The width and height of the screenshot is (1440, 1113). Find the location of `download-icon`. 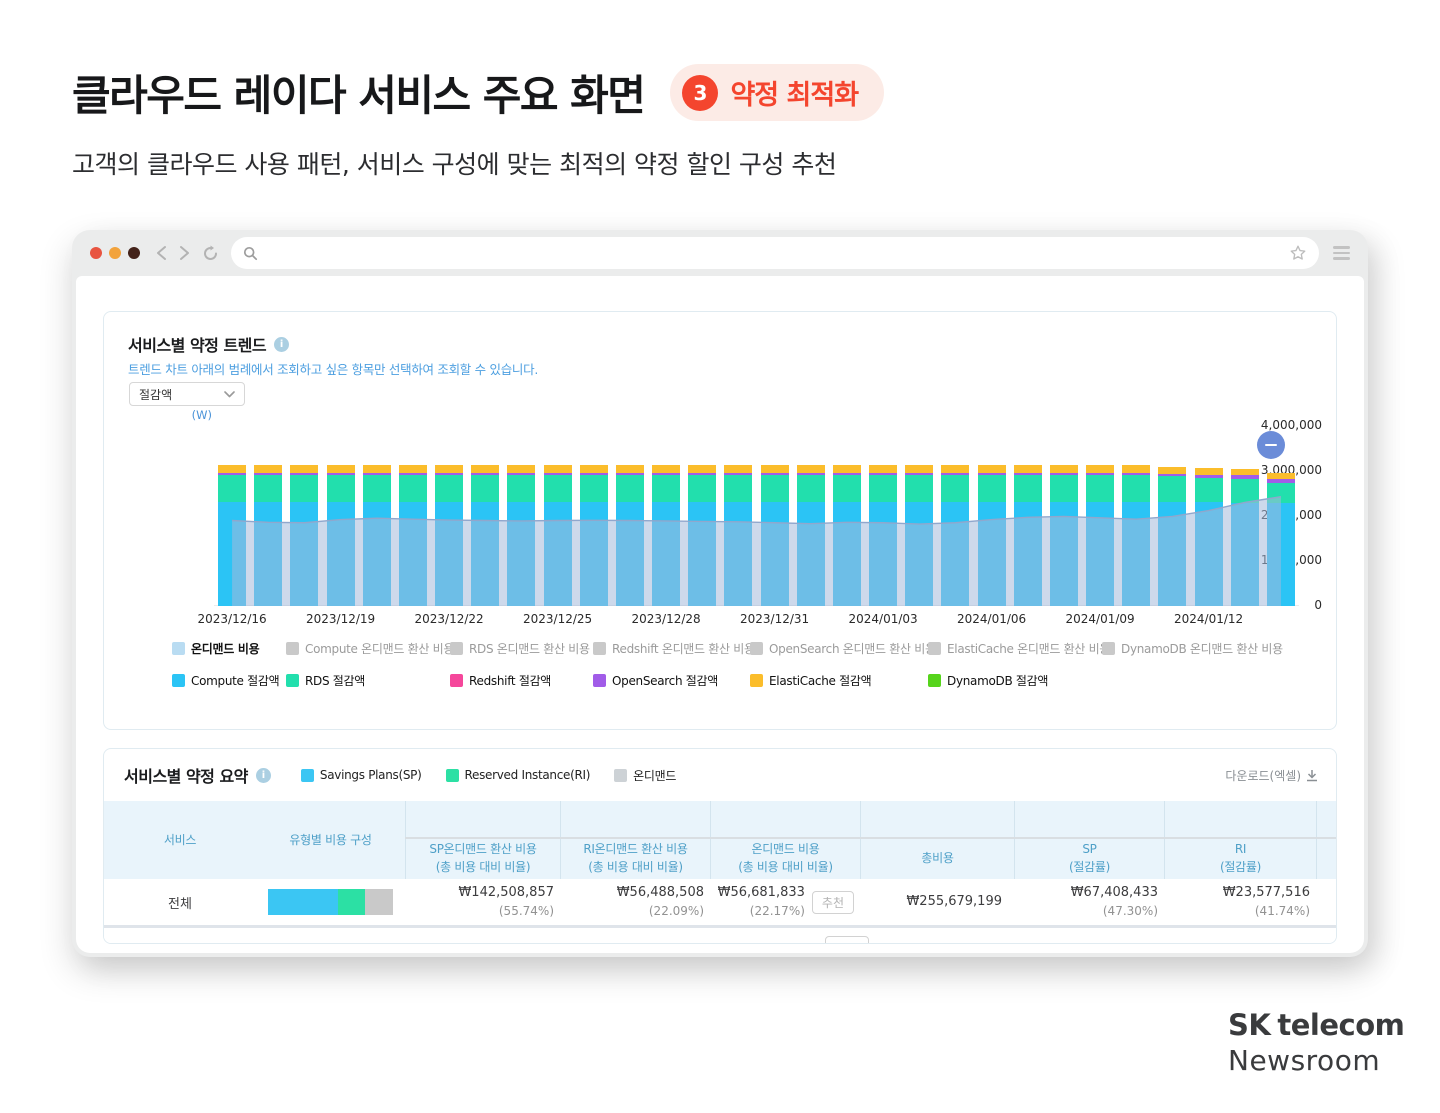

download-icon is located at coordinates (1312, 775).